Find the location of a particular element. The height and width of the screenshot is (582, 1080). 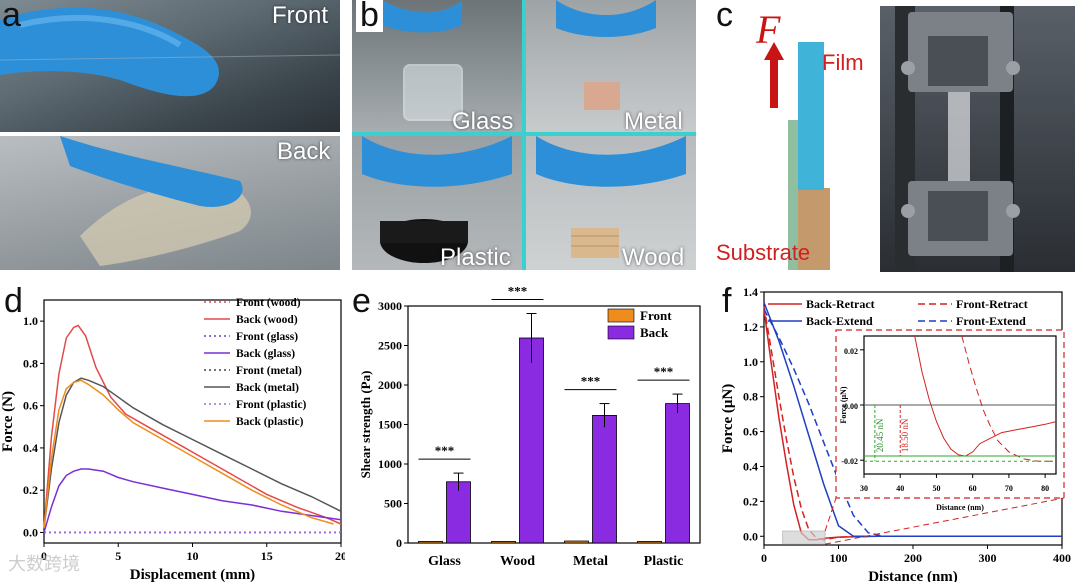

y-axis-label: Force (N) is located at coordinates (8, 421).